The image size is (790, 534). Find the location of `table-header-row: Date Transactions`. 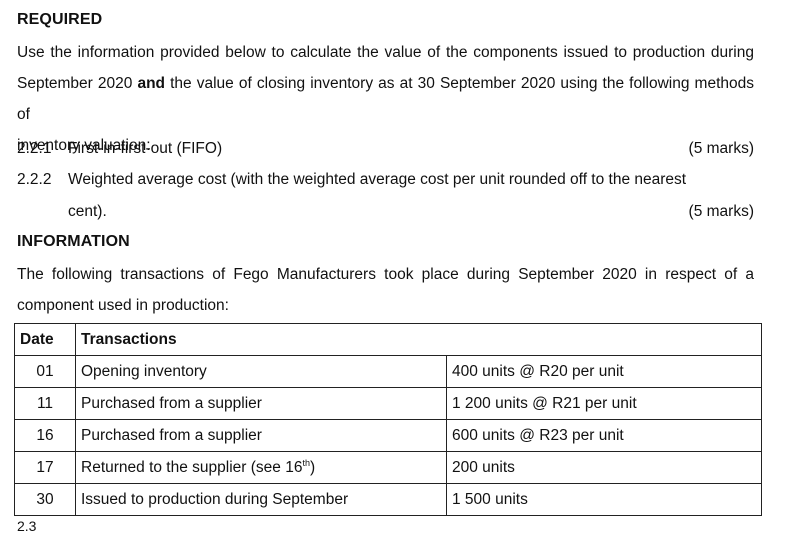

table-header-row: Date Transactions is located at coordinates (388, 339).